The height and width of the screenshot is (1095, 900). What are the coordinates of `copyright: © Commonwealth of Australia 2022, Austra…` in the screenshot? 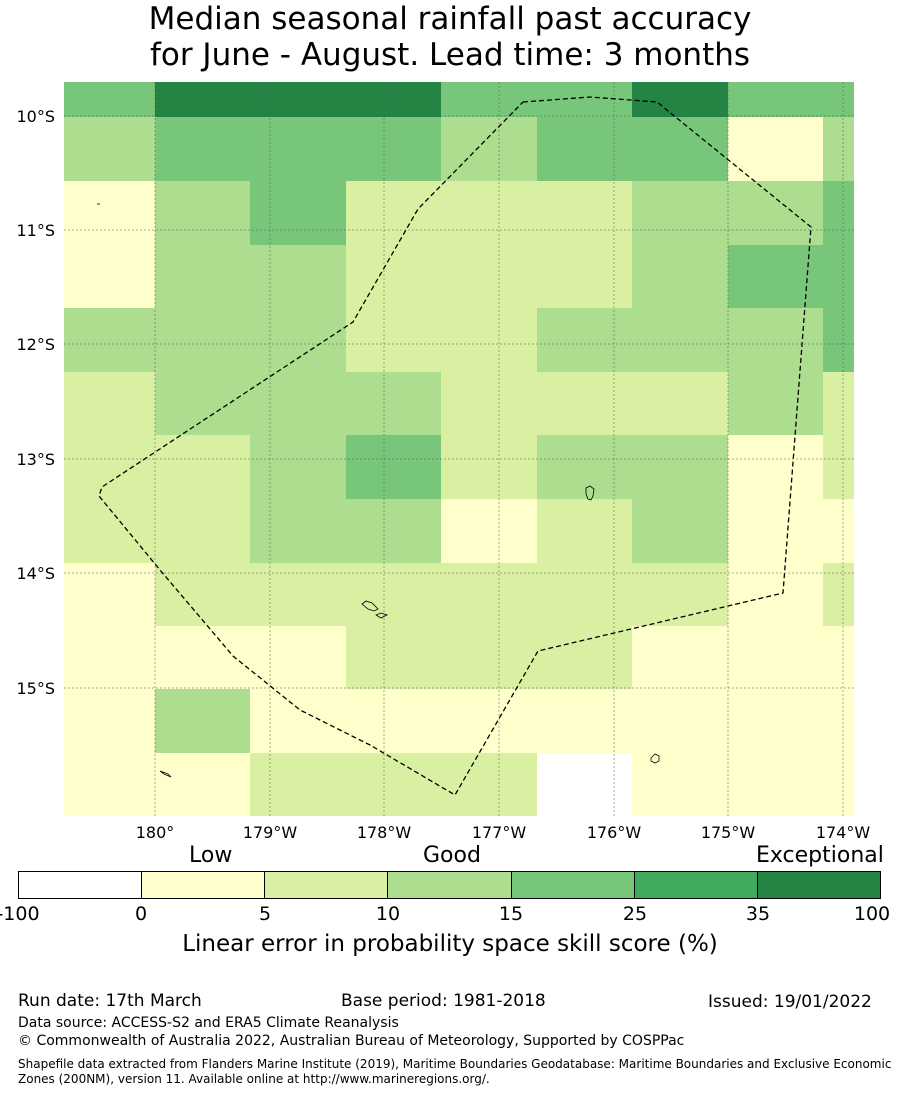 It's located at (351, 1041).